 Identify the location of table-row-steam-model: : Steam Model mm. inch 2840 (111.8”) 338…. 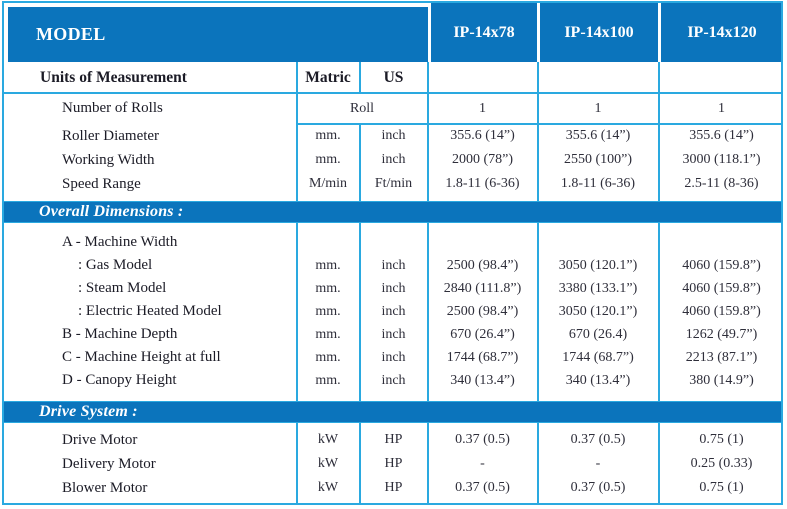
(393, 288).